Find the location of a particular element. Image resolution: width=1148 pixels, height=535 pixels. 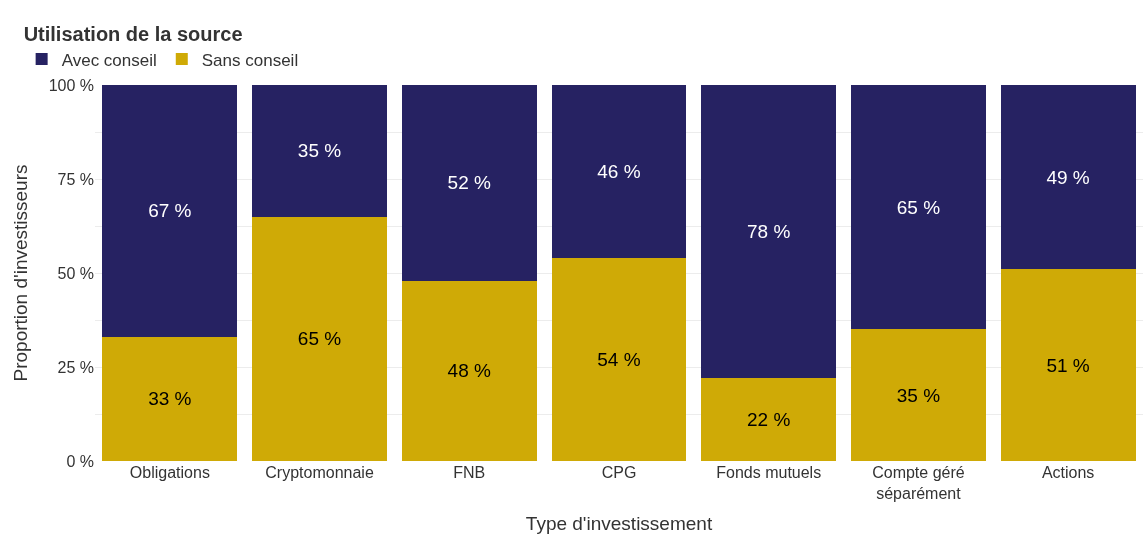

data-label: 67 % is located at coordinates (170, 211).